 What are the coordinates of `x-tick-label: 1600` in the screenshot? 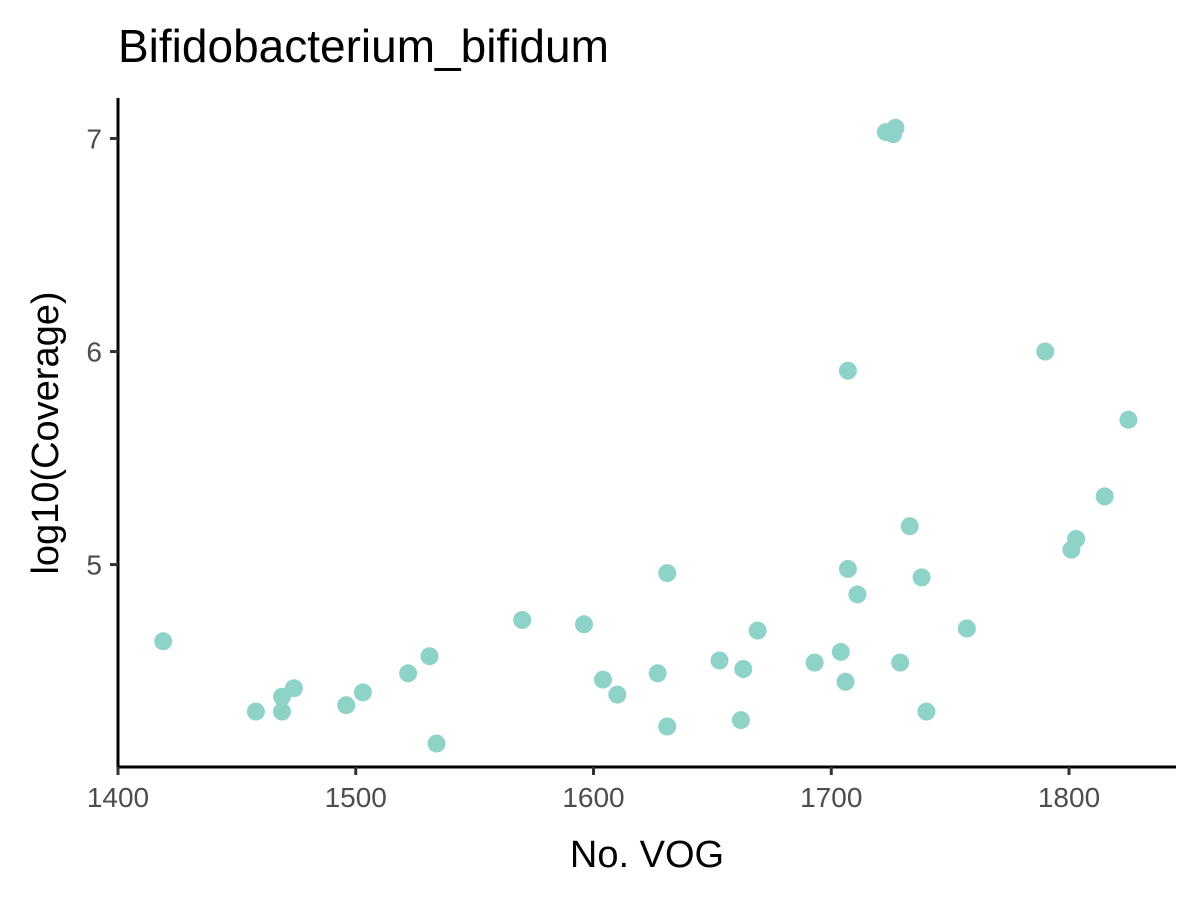 It's located at (593, 797).